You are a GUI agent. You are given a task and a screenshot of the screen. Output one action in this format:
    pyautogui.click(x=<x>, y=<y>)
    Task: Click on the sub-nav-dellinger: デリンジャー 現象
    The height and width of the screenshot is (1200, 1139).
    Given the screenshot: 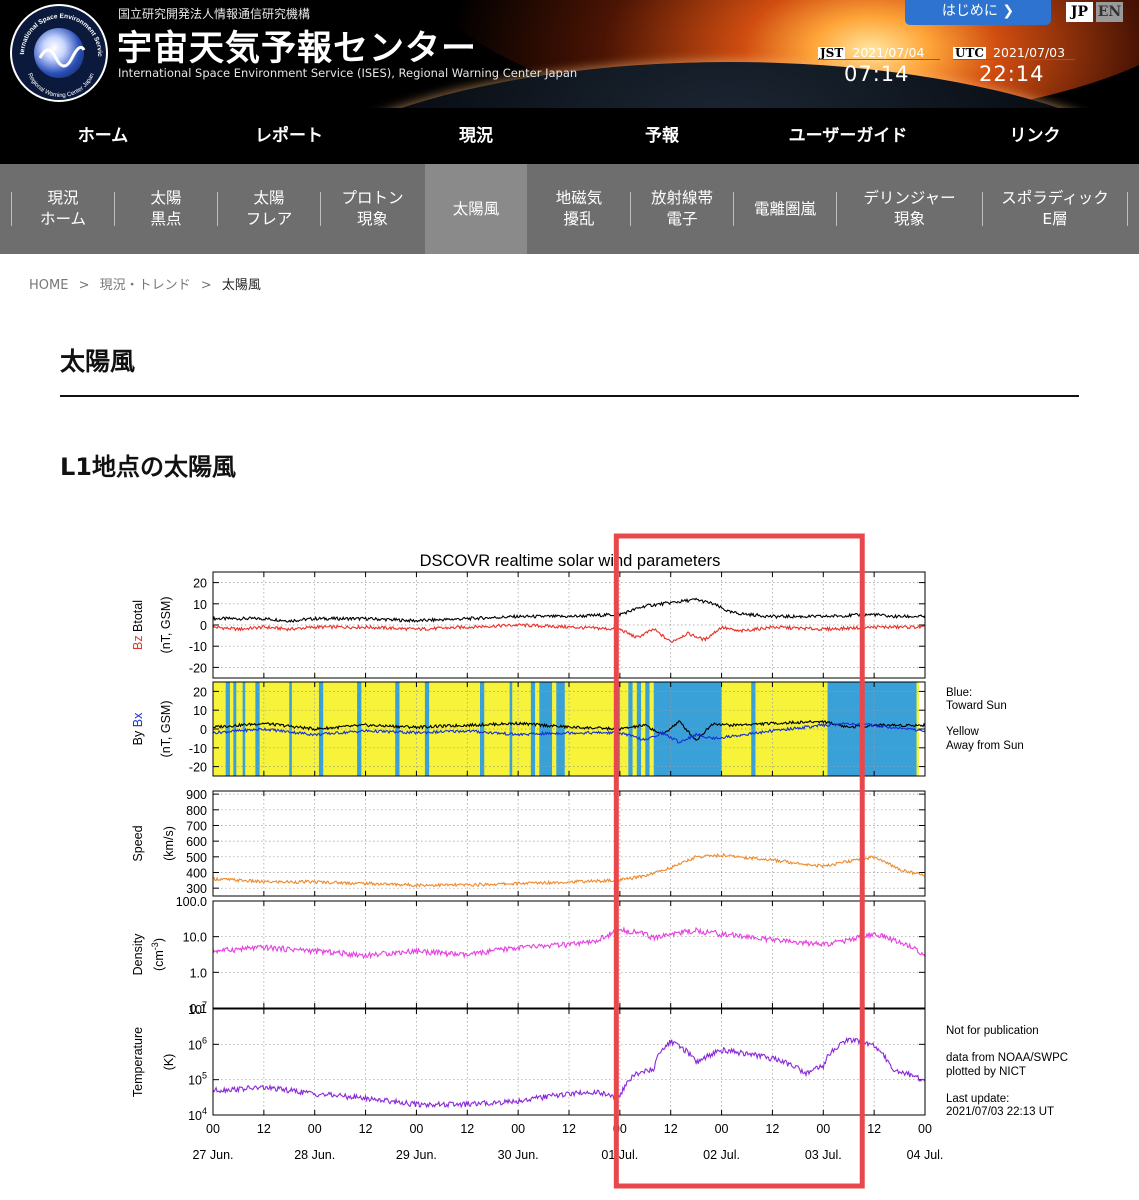 What is the action you would take?
    pyautogui.click(x=909, y=209)
    